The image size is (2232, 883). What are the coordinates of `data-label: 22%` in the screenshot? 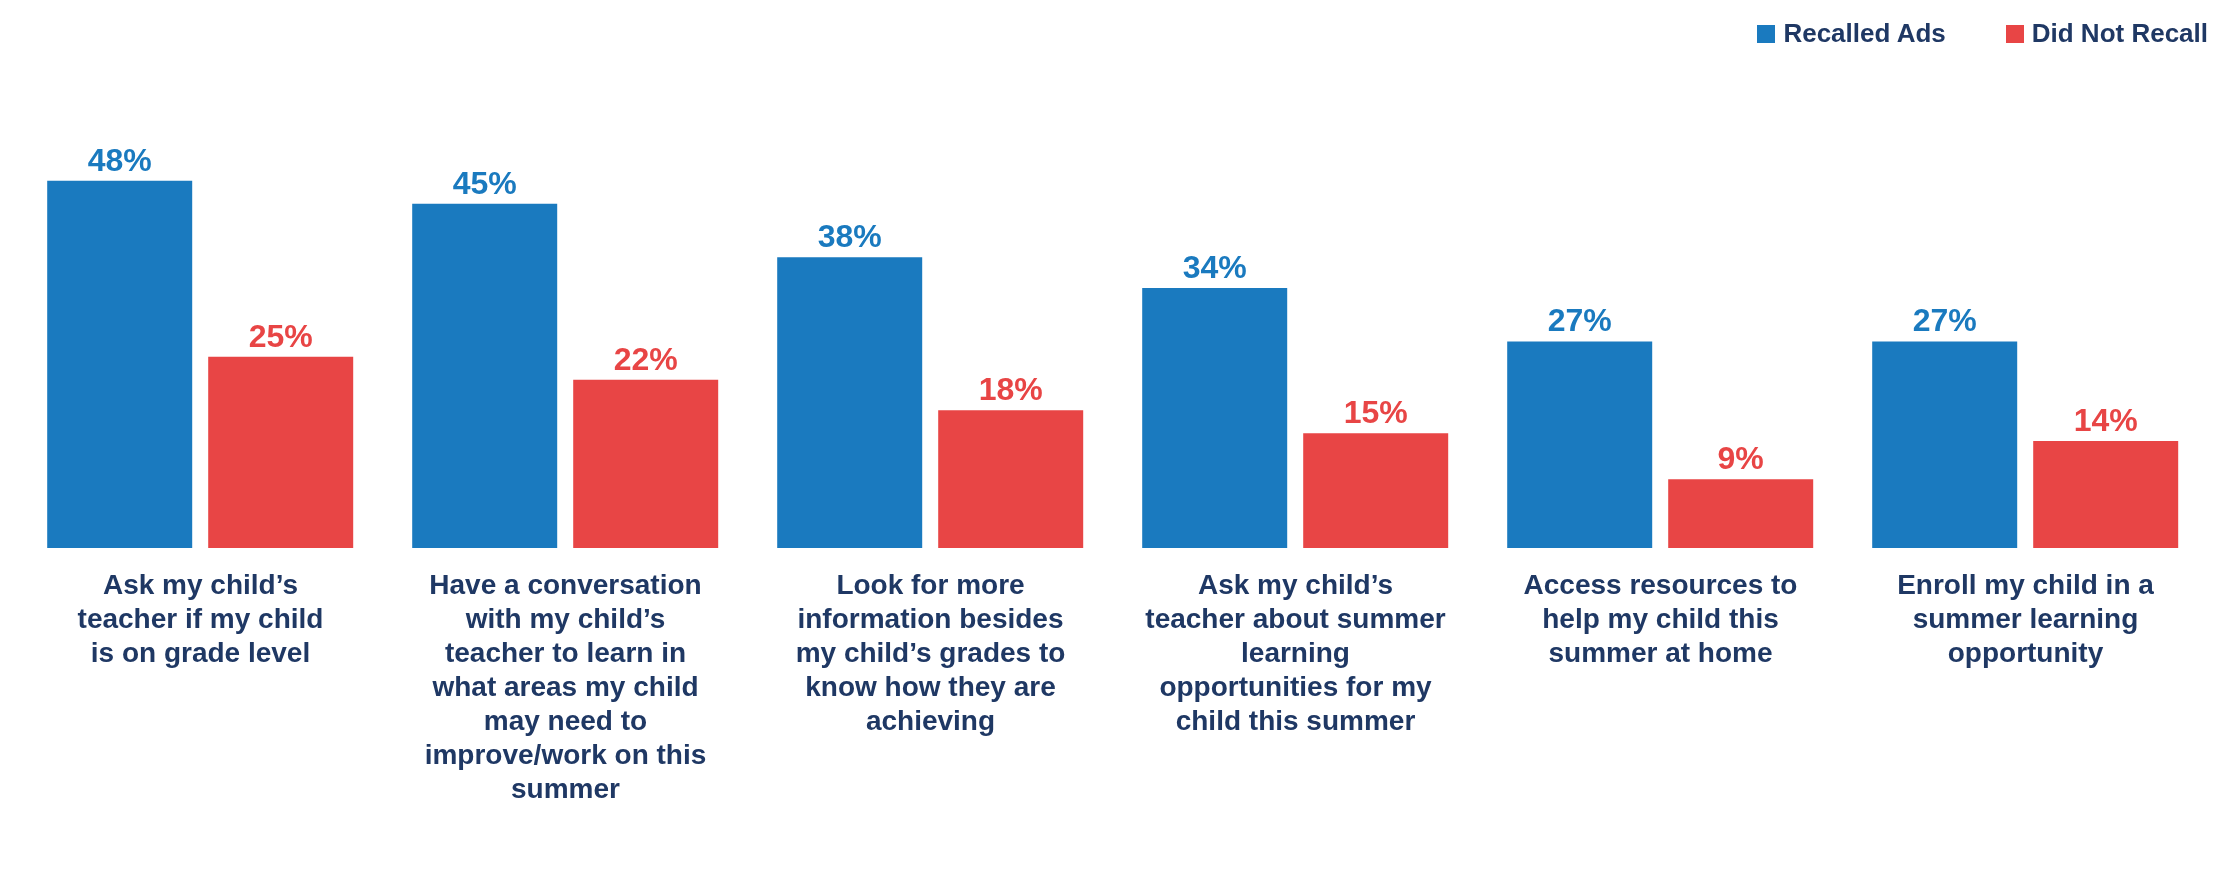 It's located at (645, 358).